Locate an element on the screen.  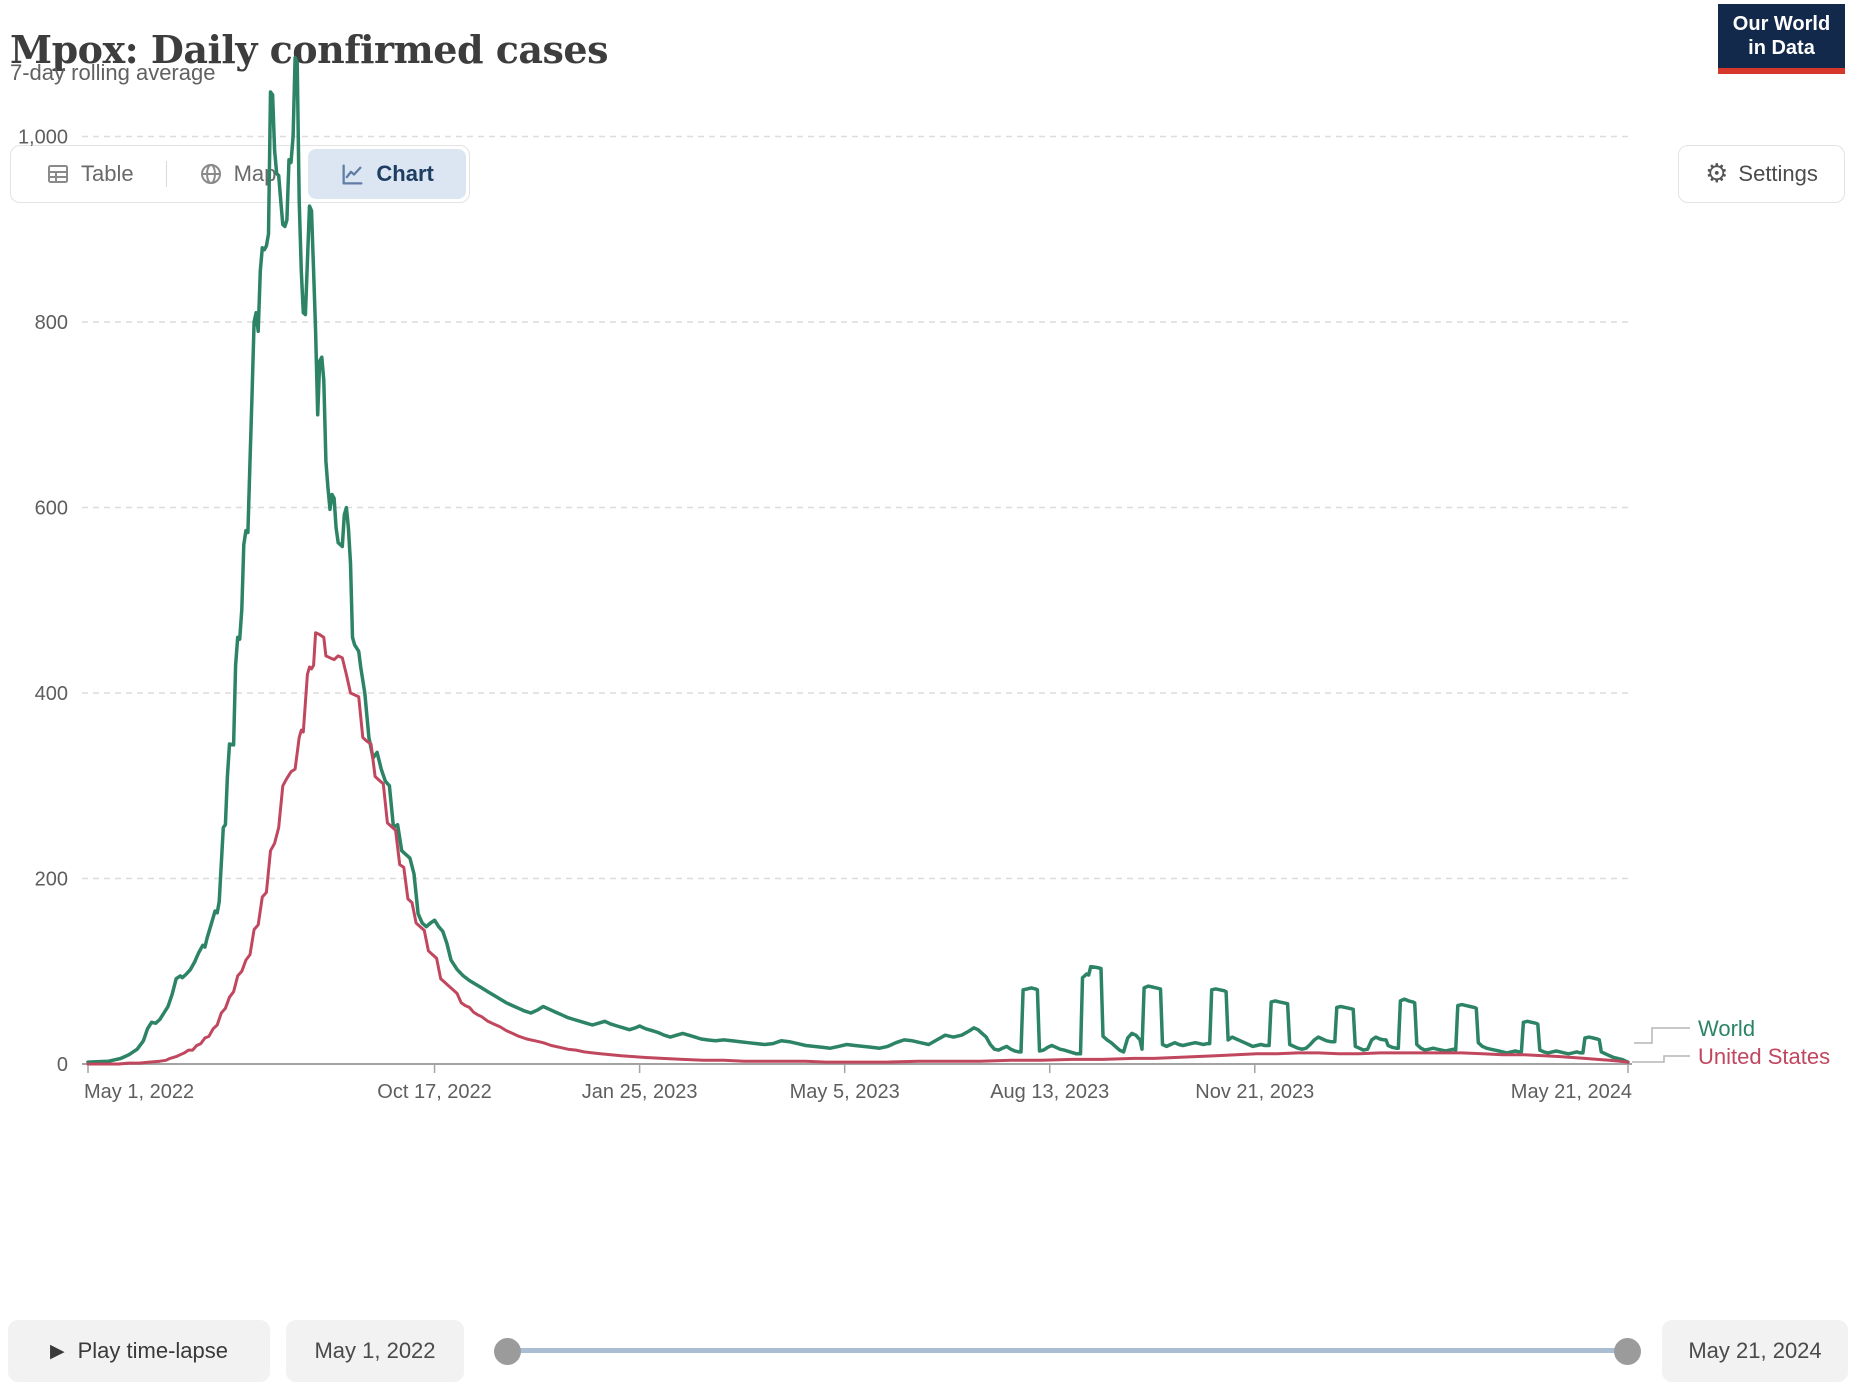
y-axis-tick-label: 600 is located at coordinates (51, 509).